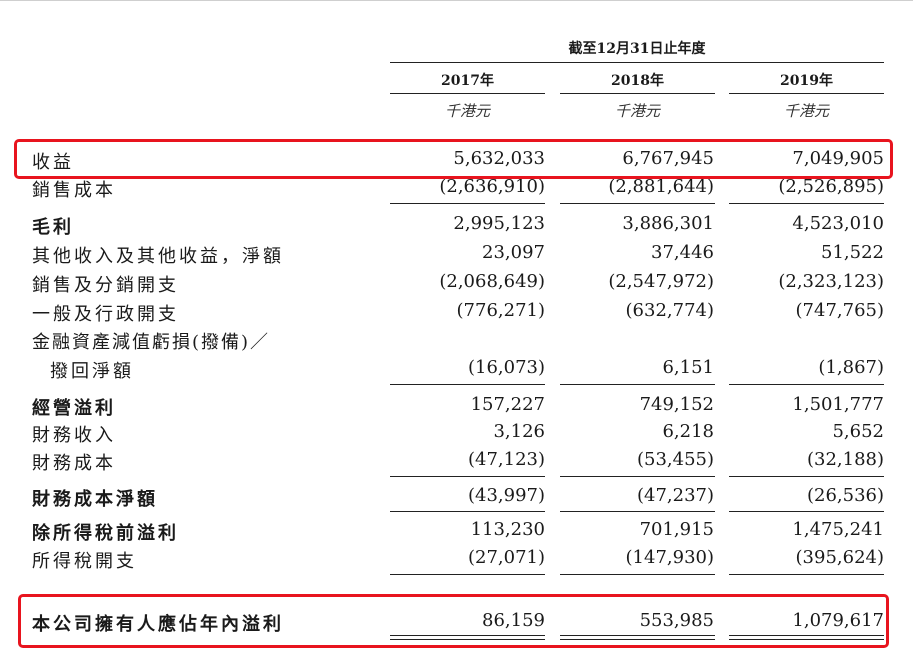  What do you see at coordinates (838, 404) in the screenshot?
I see `operating-profit-2019: 1,501,777` at bounding box center [838, 404].